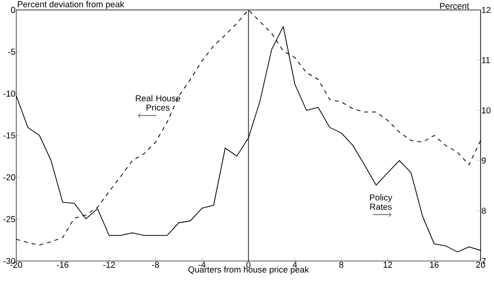 The width and height of the screenshot is (494, 281). I want to click on y2-tick-label: 10, so click(486, 110).